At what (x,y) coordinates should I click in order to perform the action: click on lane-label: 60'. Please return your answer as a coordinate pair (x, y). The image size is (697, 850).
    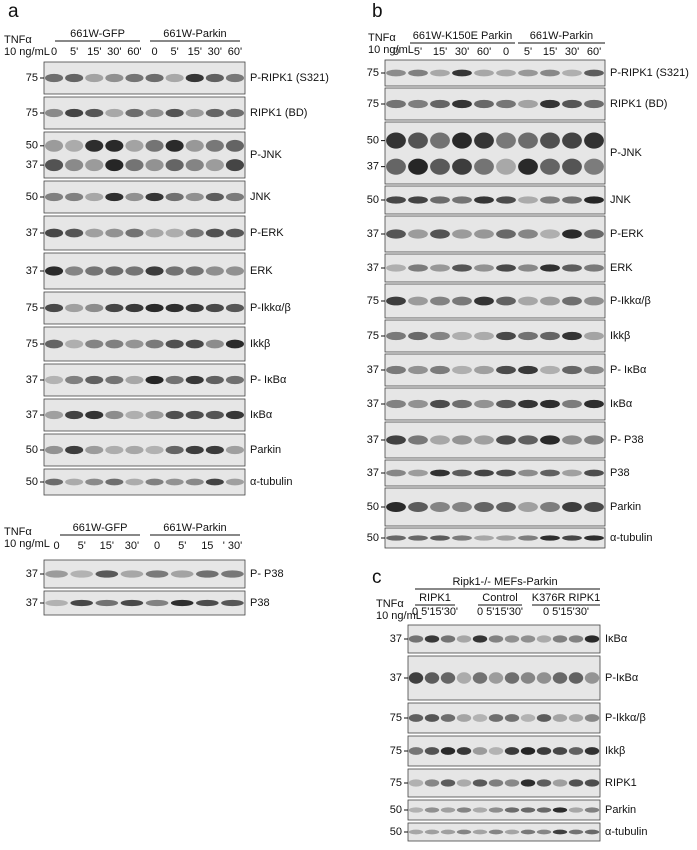
    Looking at the image, I should click on (484, 52).